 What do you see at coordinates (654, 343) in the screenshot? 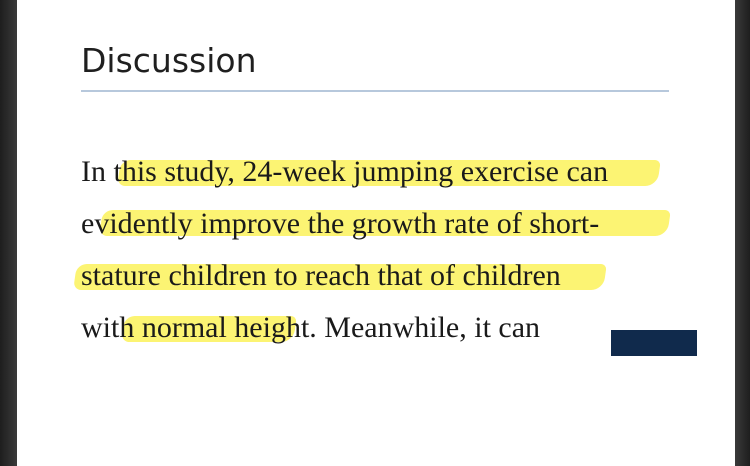
I see `overlay-bar` at bounding box center [654, 343].